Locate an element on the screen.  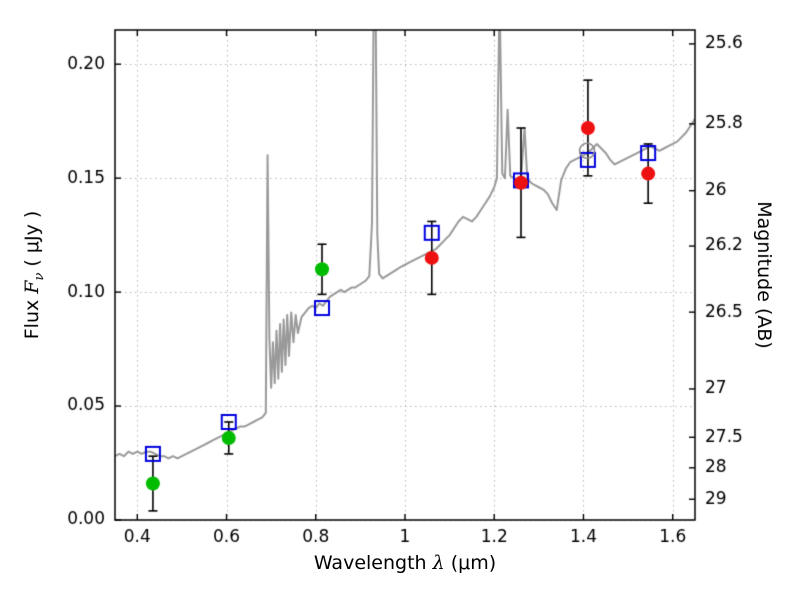
y-axis-label: Flux Fν ( μJy ) is located at coordinates (34, 275).